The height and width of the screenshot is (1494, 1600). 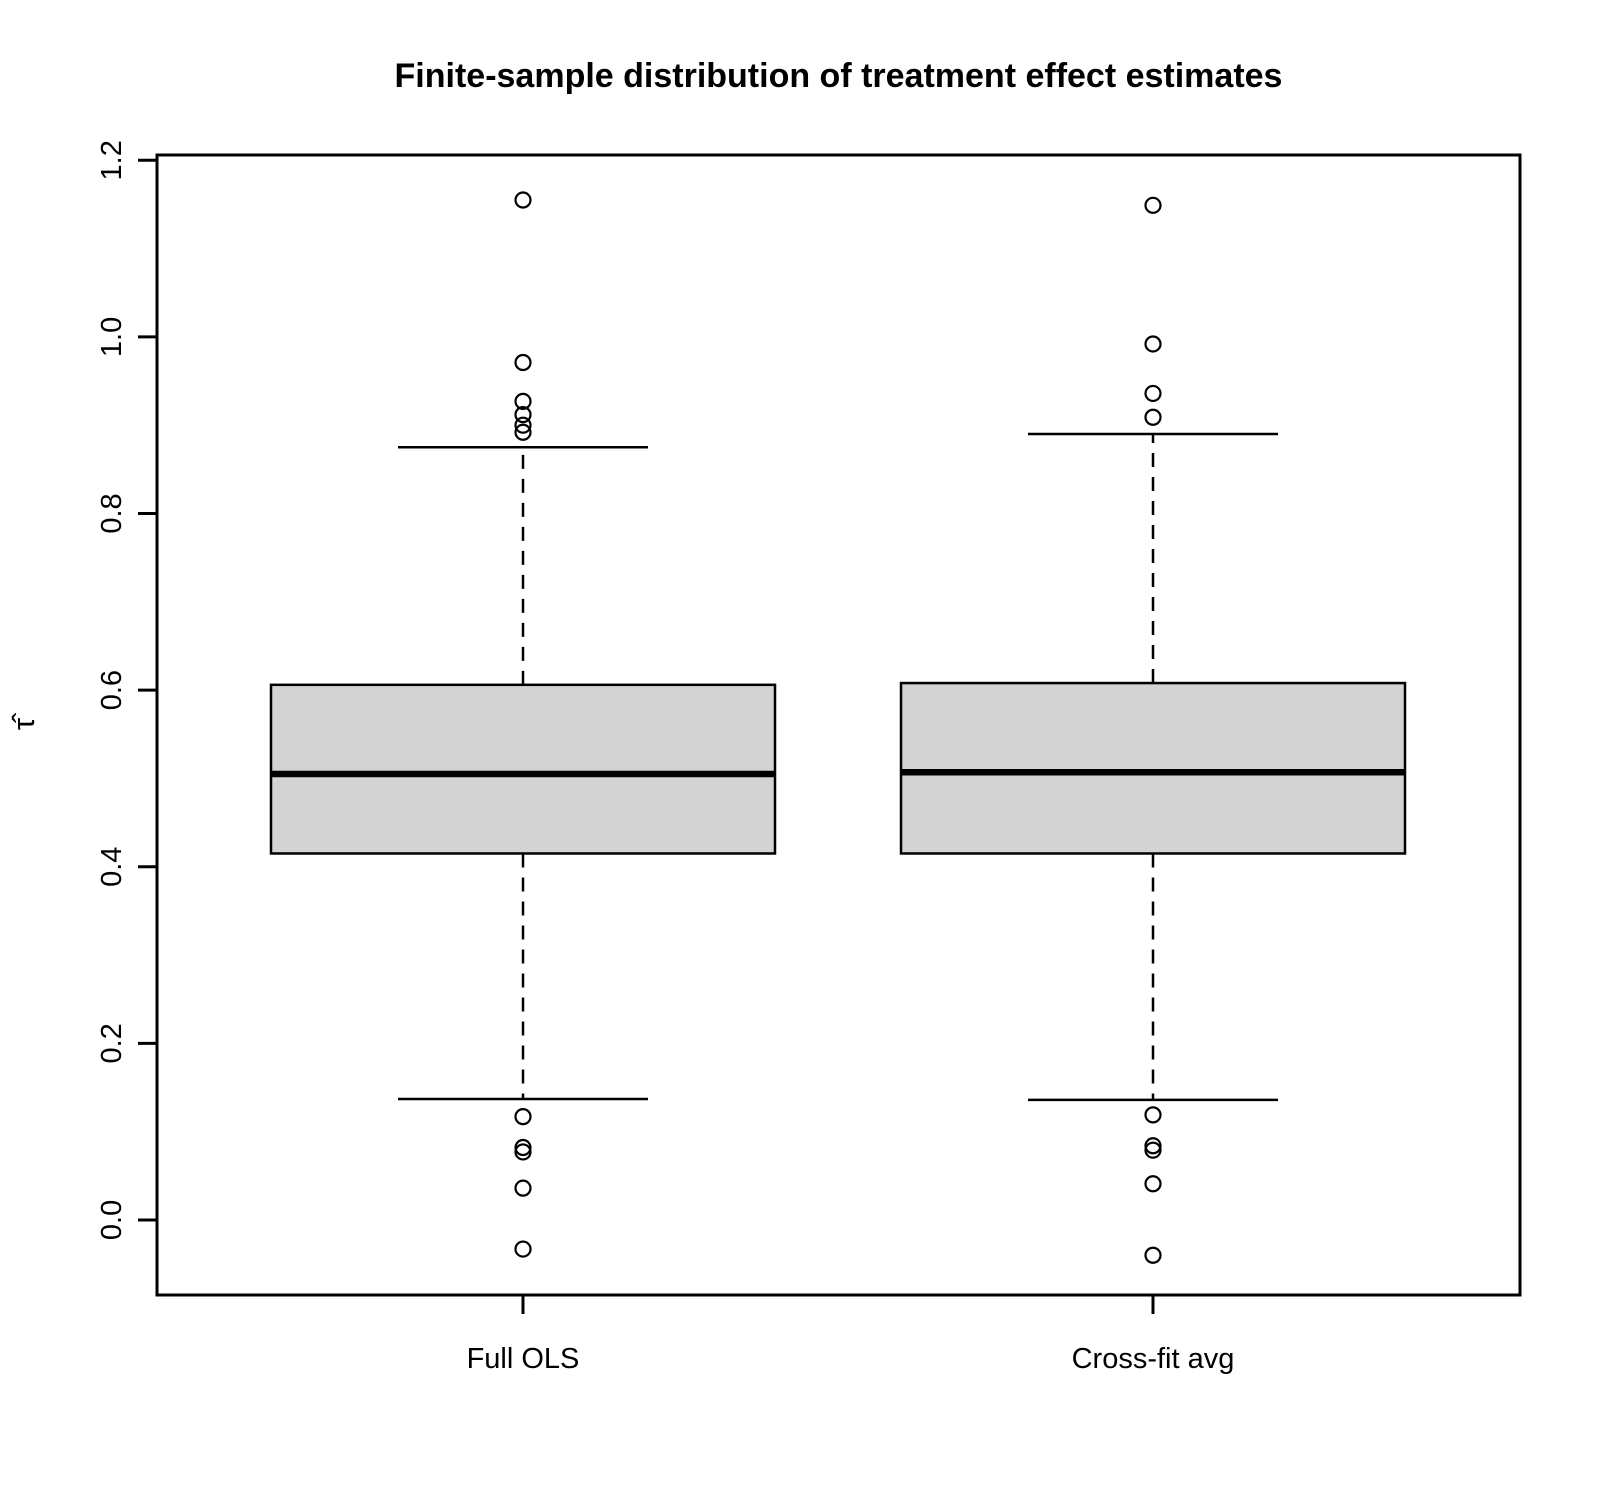 I want to click on y-tick-label: 0.2, so click(x=112, y=1043).